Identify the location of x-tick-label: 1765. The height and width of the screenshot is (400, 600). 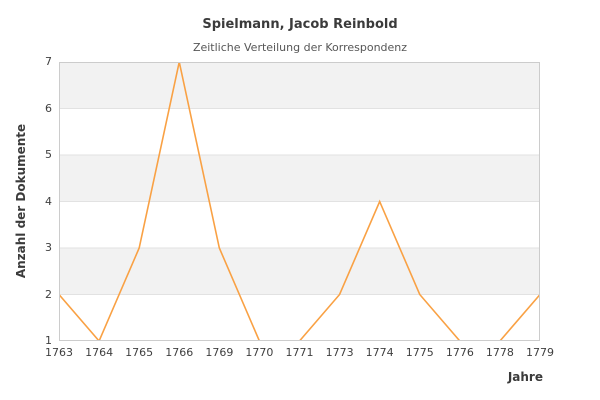
(139, 352).